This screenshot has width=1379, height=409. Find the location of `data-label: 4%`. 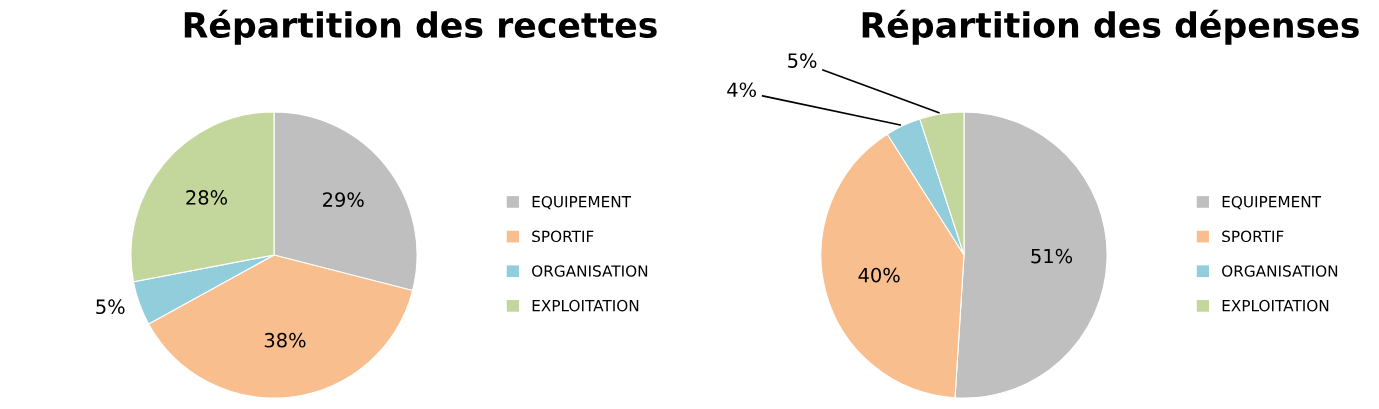

data-label: 4% is located at coordinates (742, 90).